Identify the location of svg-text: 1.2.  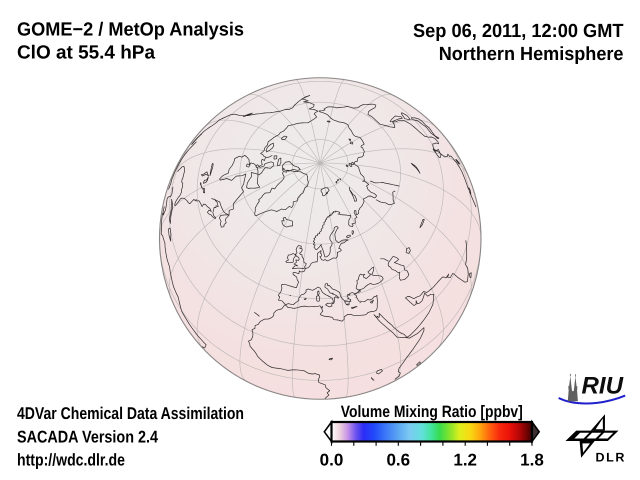
(465, 460).